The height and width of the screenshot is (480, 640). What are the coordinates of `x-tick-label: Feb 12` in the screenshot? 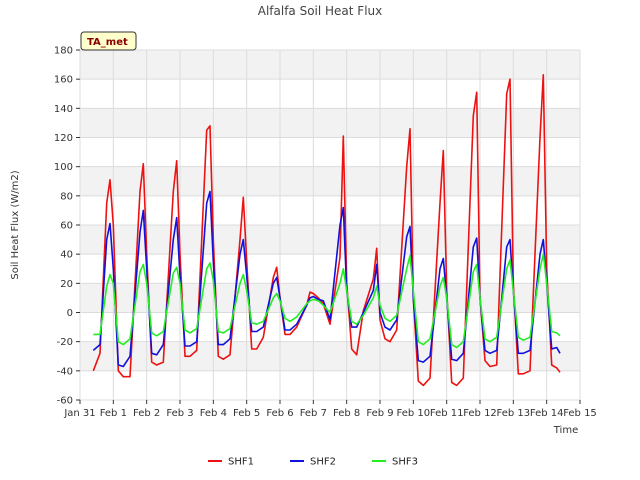 It's located at (480, 413).